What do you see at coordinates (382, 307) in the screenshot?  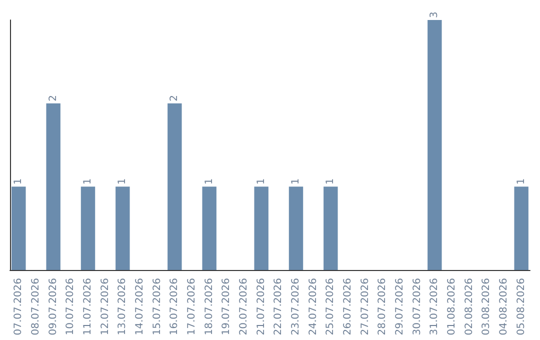 I see `x-tick-label: 28.07.2026` at bounding box center [382, 307].